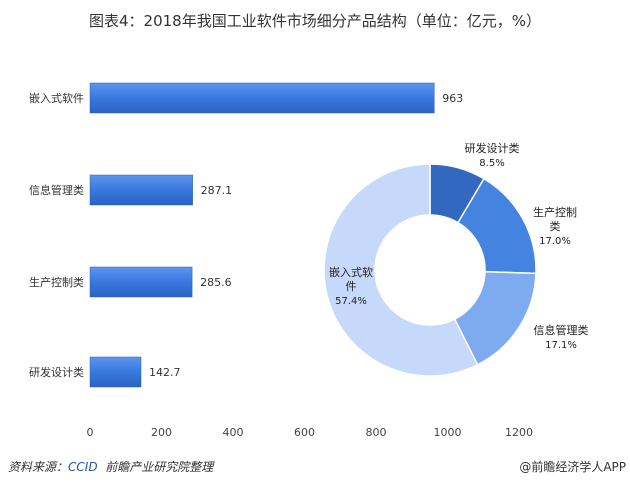 The height and width of the screenshot is (484, 630). I want to click on source-note: 资料来源：CCID 前瞻产业研究院整理, so click(110, 466).